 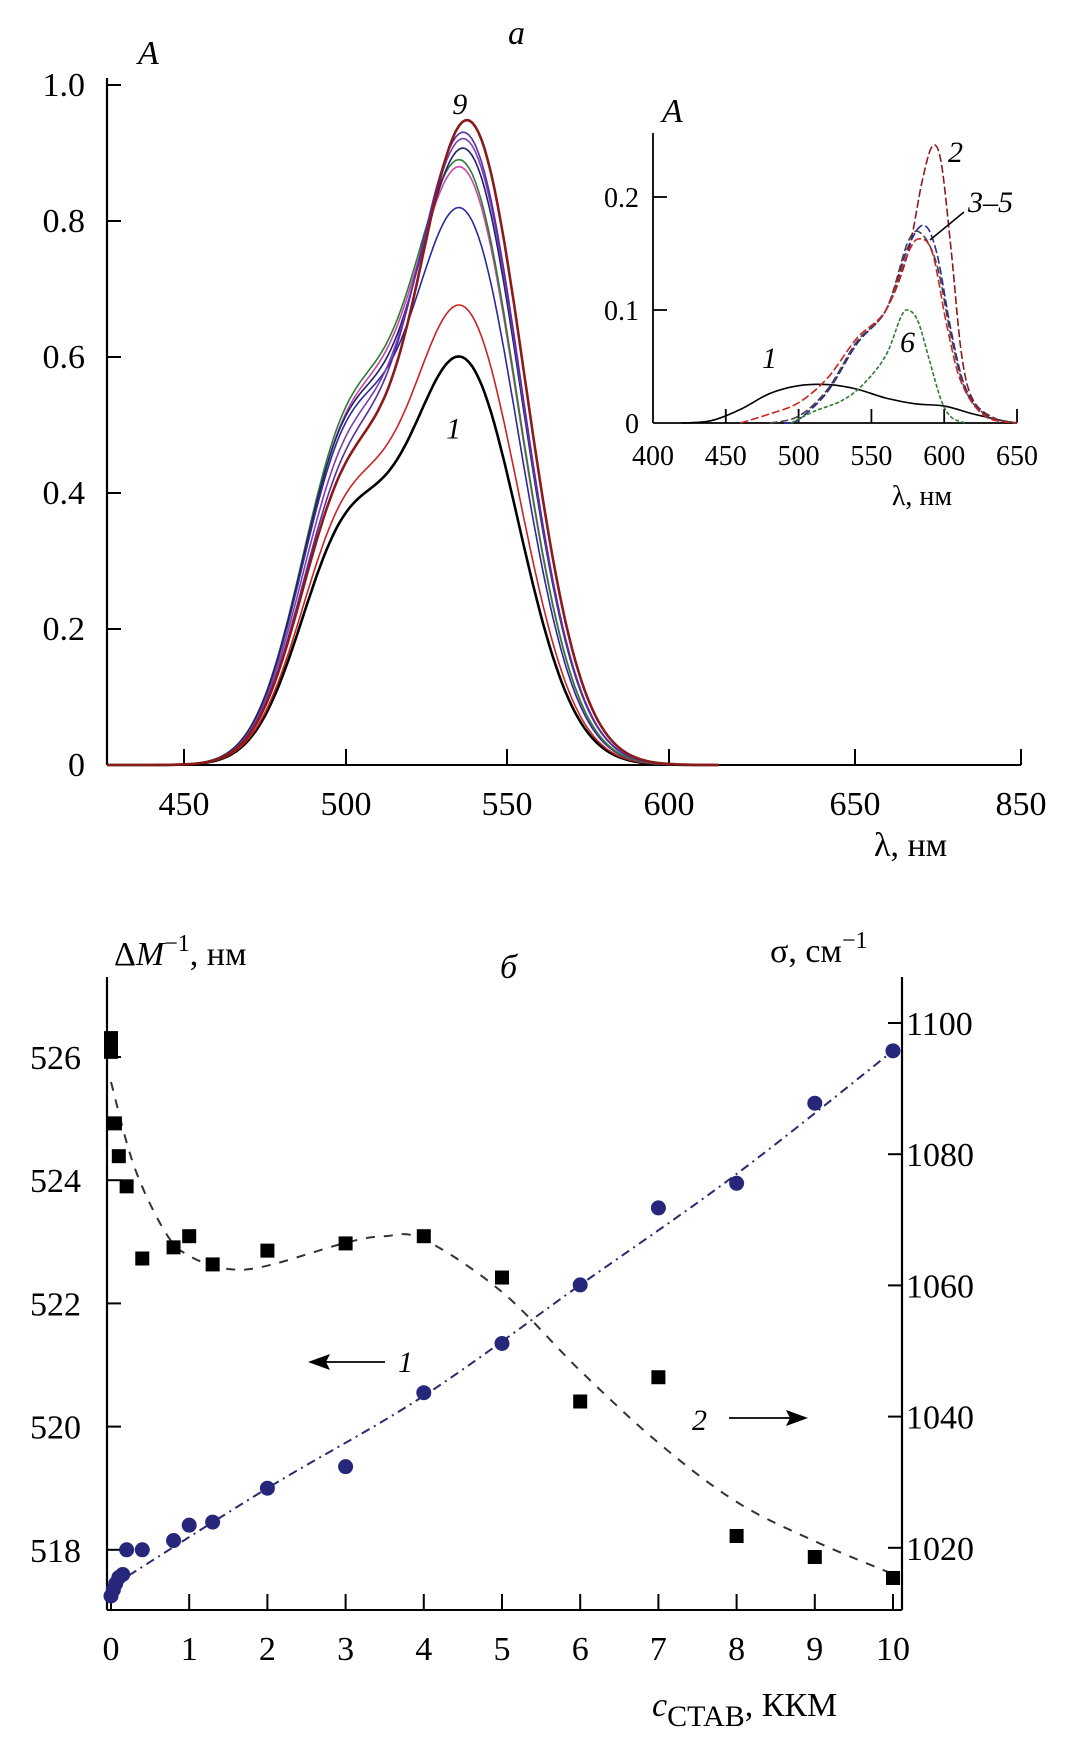 I want to click on x-tick-label: 600, so click(x=669, y=804).